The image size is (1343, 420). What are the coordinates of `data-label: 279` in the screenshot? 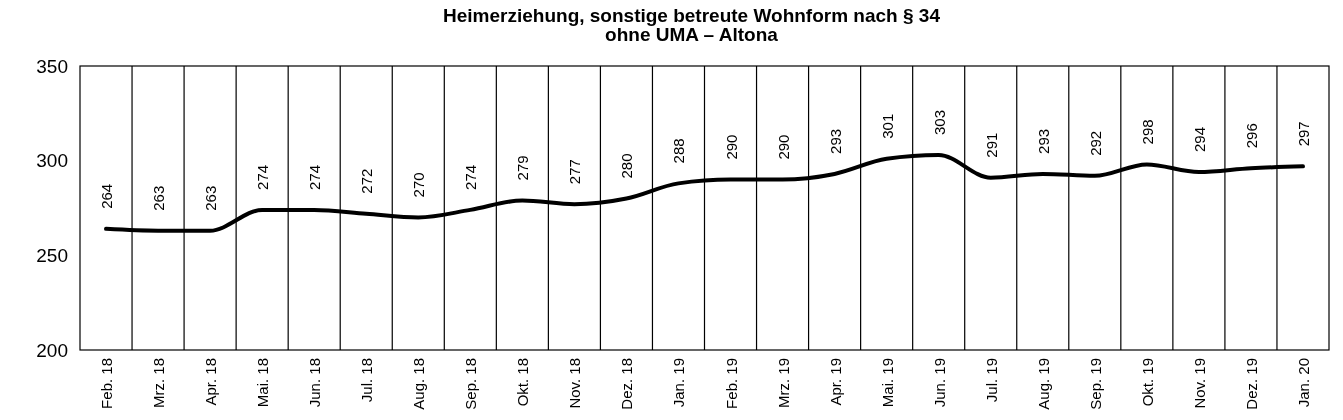 It's located at (523, 168).